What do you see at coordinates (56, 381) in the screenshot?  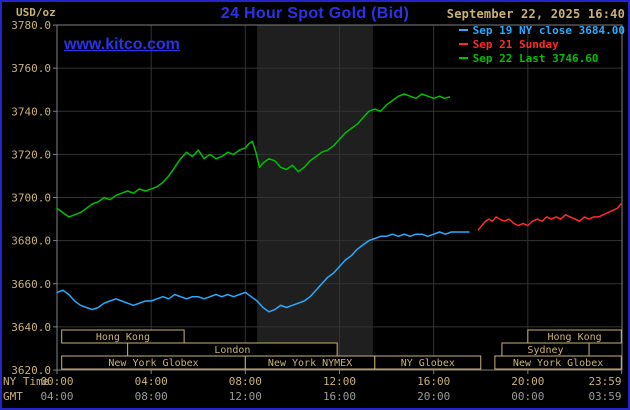 I see `x-axis-label-ny: 00:00` at bounding box center [56, 381].